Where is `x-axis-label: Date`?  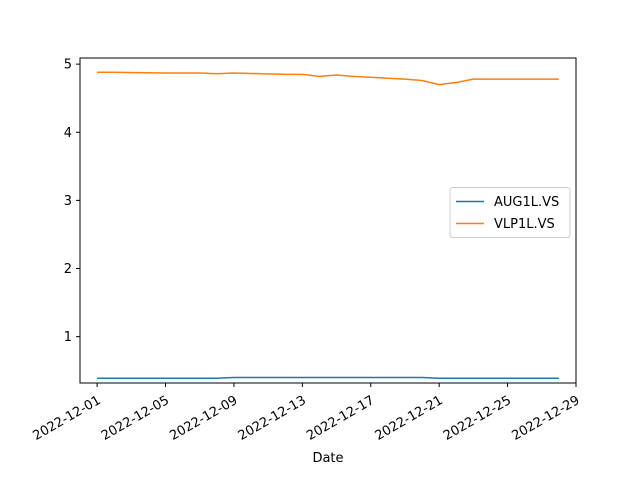 x-axis-label: Date is located at coordinates (327, 458).